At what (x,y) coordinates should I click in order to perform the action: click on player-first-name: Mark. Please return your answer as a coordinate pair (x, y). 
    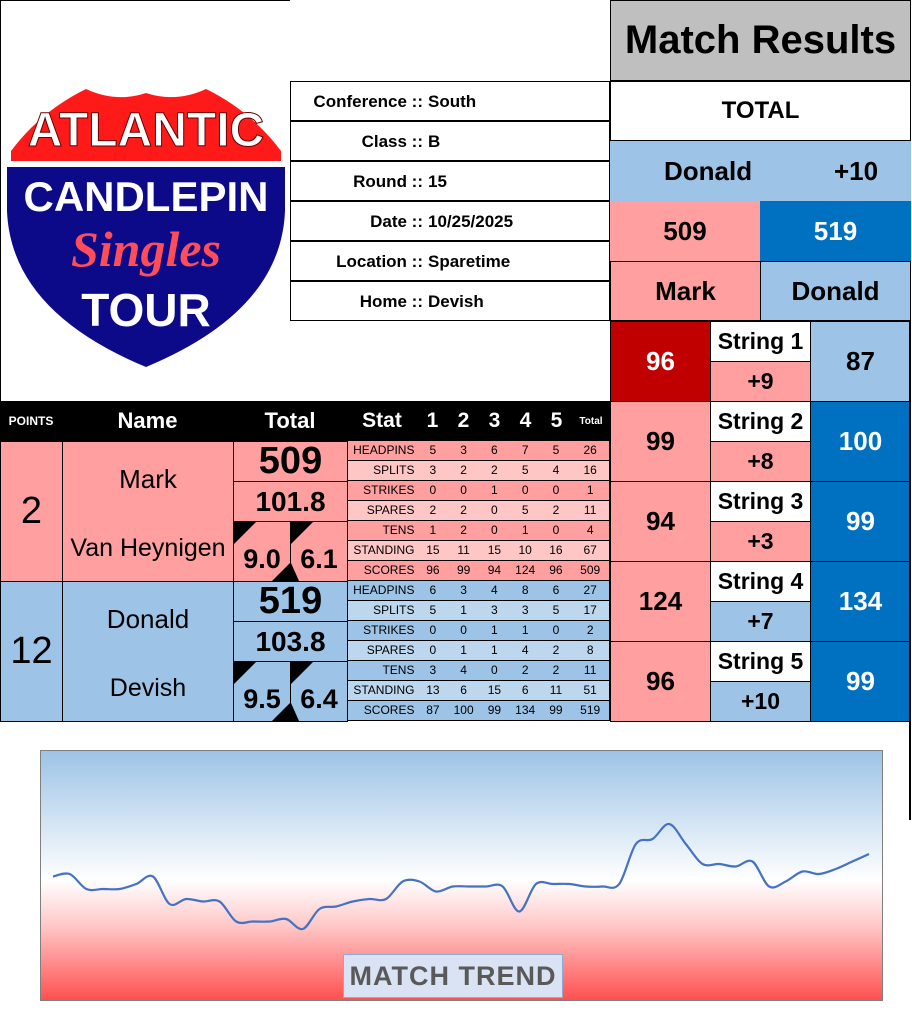
    Looking at the image, I should click on (148, 479).